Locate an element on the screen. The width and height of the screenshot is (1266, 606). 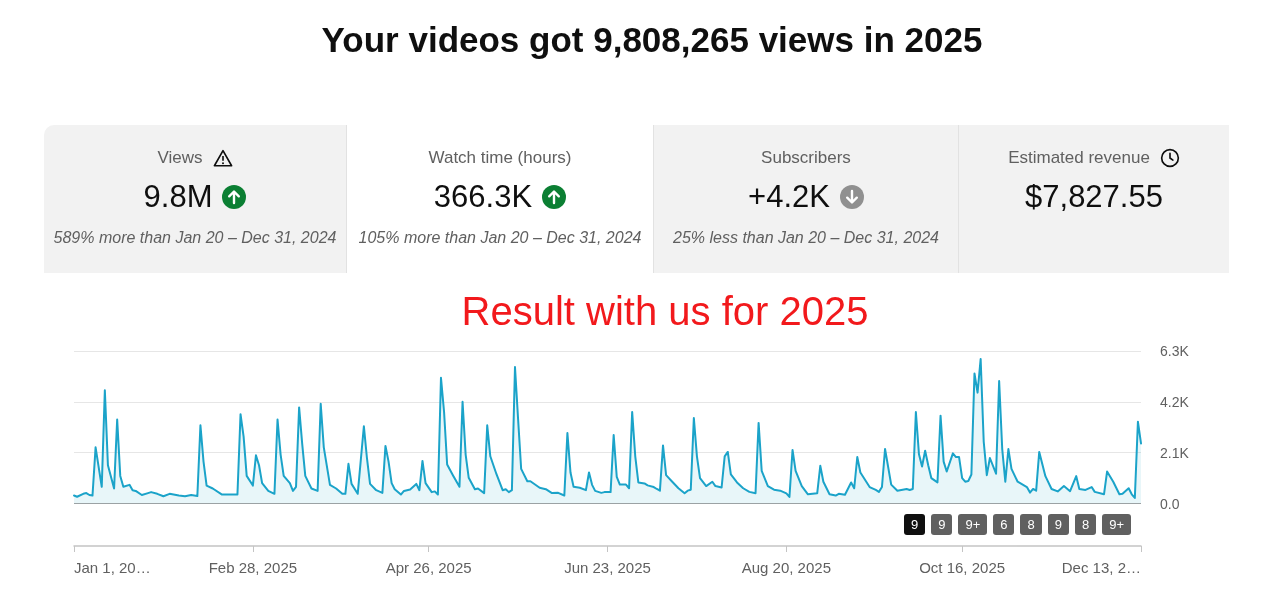
text: 105% more than Jan 20 – Dec 31, 2024 is located at coordinates (500, 238).